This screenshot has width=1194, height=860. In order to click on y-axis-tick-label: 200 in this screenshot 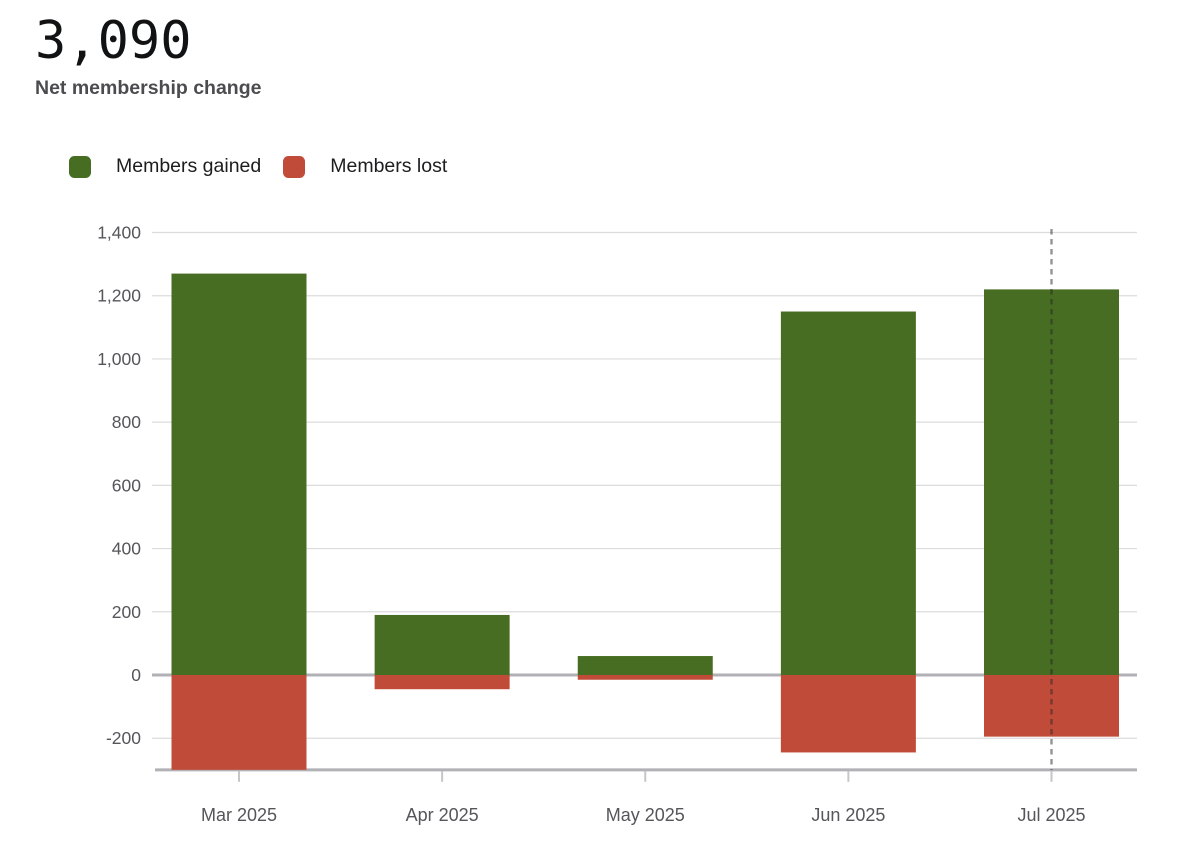, I will do `click(126, 612)`.